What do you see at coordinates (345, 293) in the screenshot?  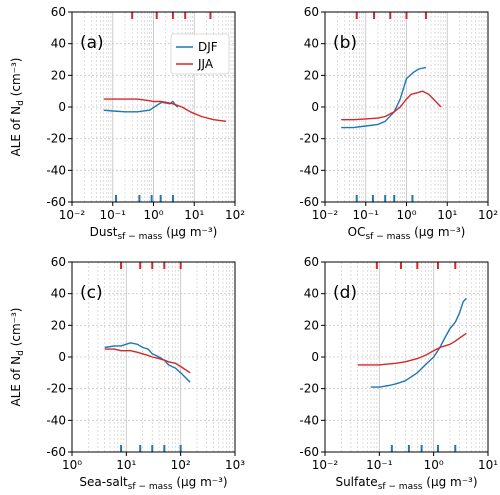 I see `panel-label: (d)` at bounding box center [345, 293].